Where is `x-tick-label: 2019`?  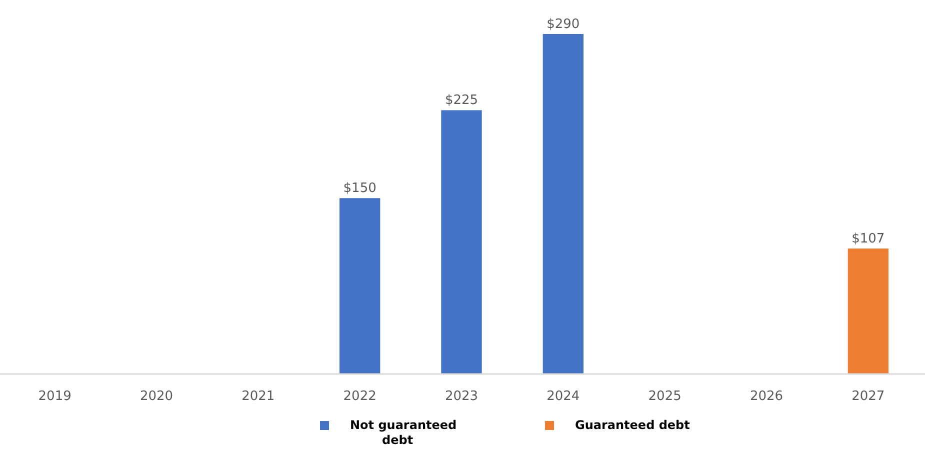
x-tick-label: 2019 is located at coordinates (55, 396).